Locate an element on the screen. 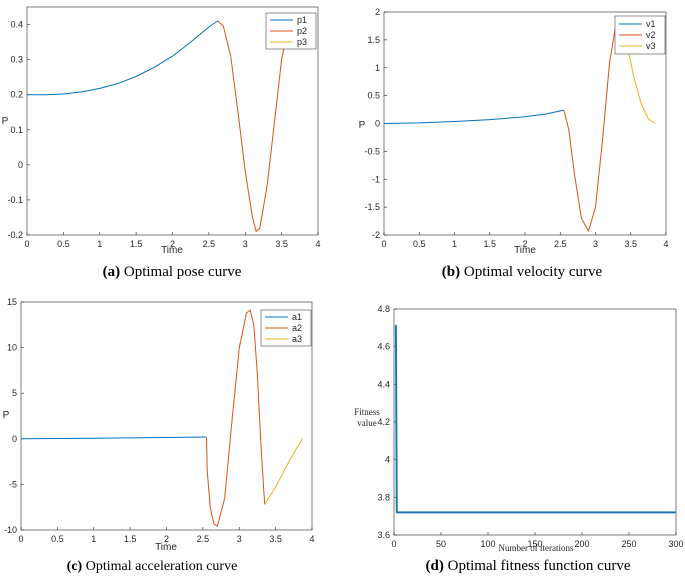 Image resolution: width=685 pixels, height=579 pixels. ytick-label-b: 1.5 is located at coordinates (373, 40).